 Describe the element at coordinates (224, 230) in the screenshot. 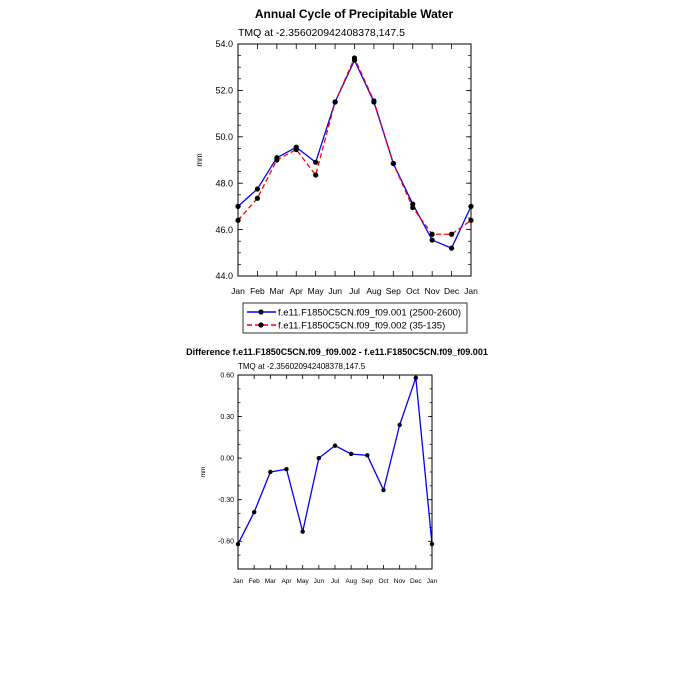

I see `y-tick-label: 46.0` at that location.